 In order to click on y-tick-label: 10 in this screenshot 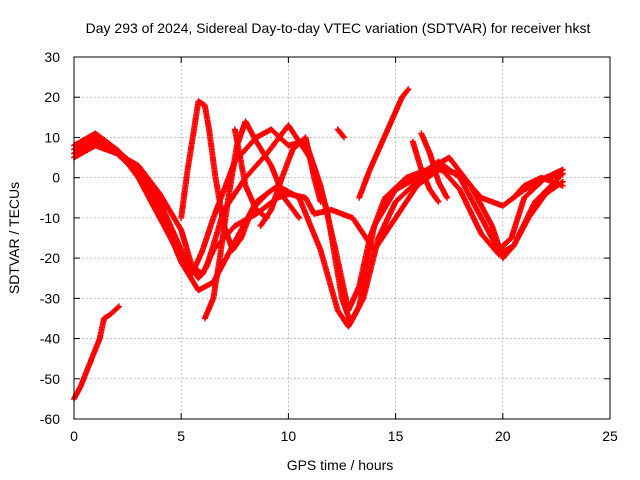, I will do `click(52, 137)`.